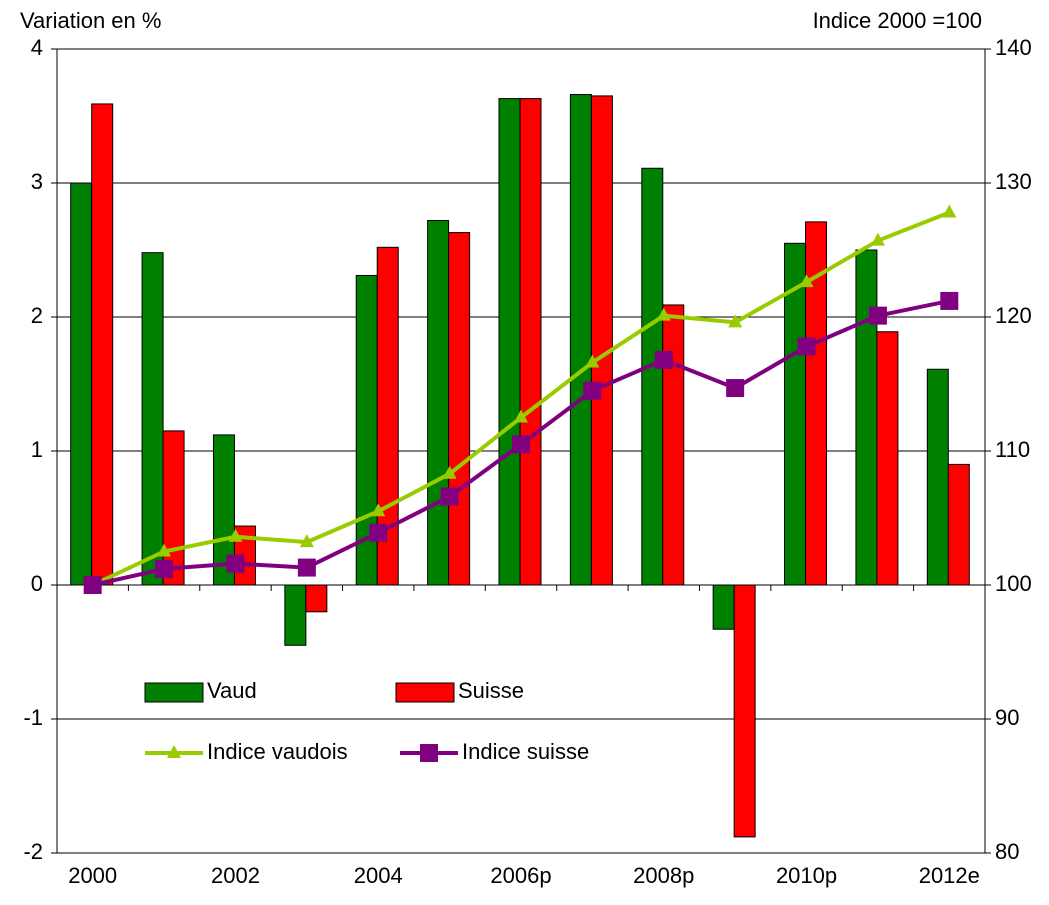 The width and height of the screenshot is (1049, 905). I want to click on legend-label: Indice suisse, so click(525, 751).